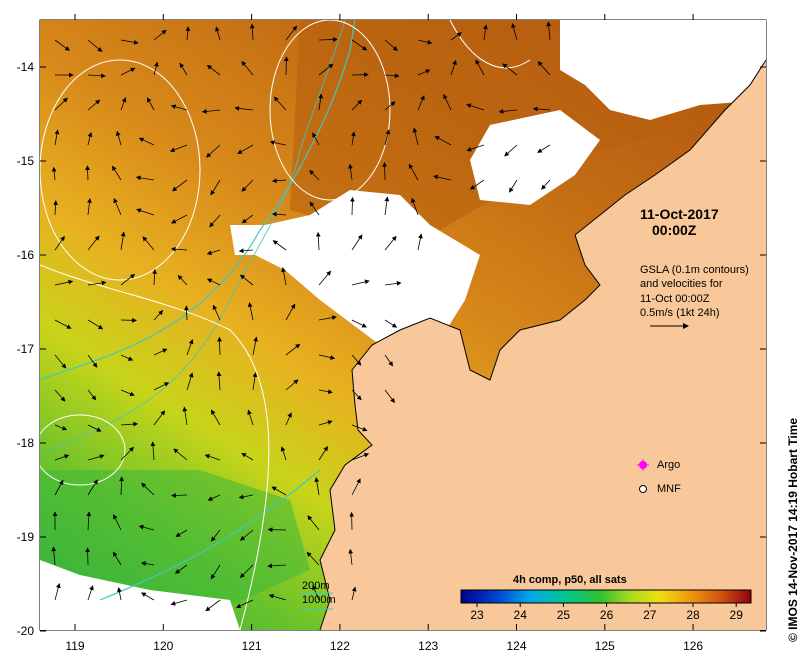 Image resolution: width=809 pixels, height=672 pixels. I want to click on colorbar-tick-label: 26, so click(607, 615).